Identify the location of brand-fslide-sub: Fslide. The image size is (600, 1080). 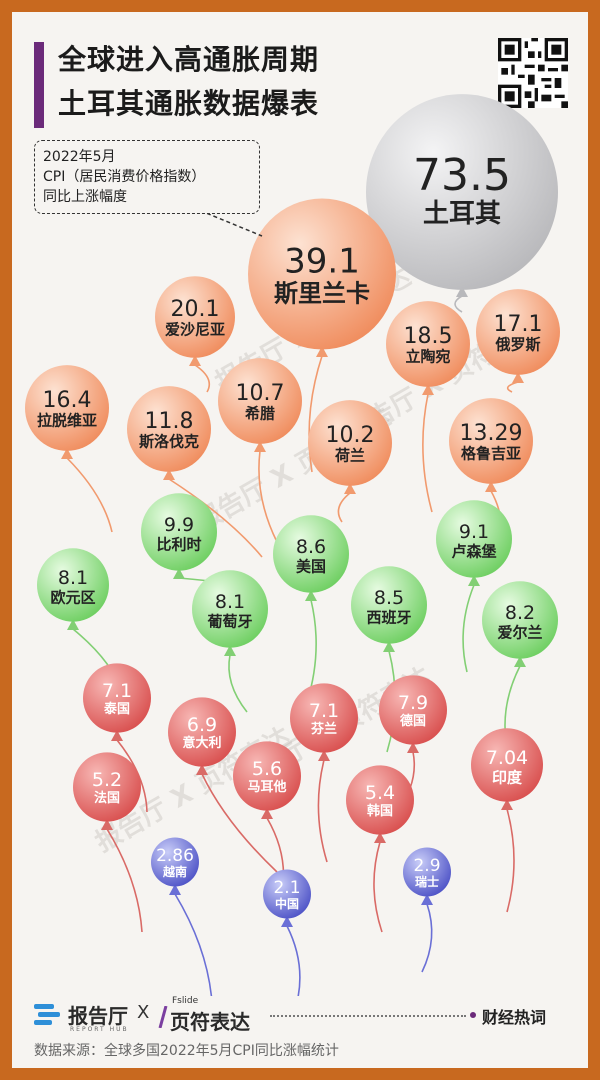
(185, 1001).